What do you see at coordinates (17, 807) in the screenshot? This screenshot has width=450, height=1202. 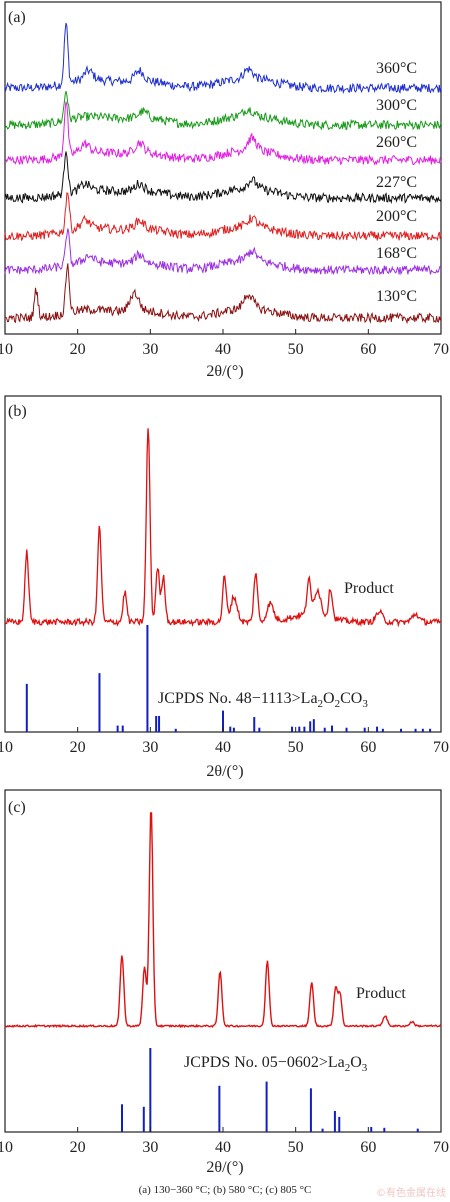 I see `panel-c-label: (c)` at bounding box center [17, 807].